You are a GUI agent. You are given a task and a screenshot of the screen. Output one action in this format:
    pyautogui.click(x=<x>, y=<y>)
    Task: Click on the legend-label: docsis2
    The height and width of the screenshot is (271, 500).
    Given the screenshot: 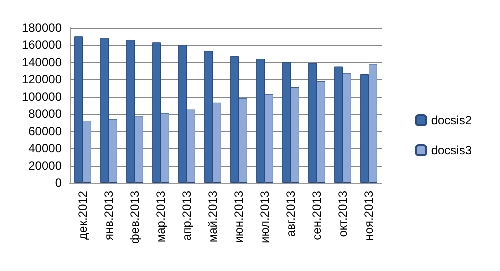 What is the action you would take?
    pyautogui.click(x=451, y=121)
    